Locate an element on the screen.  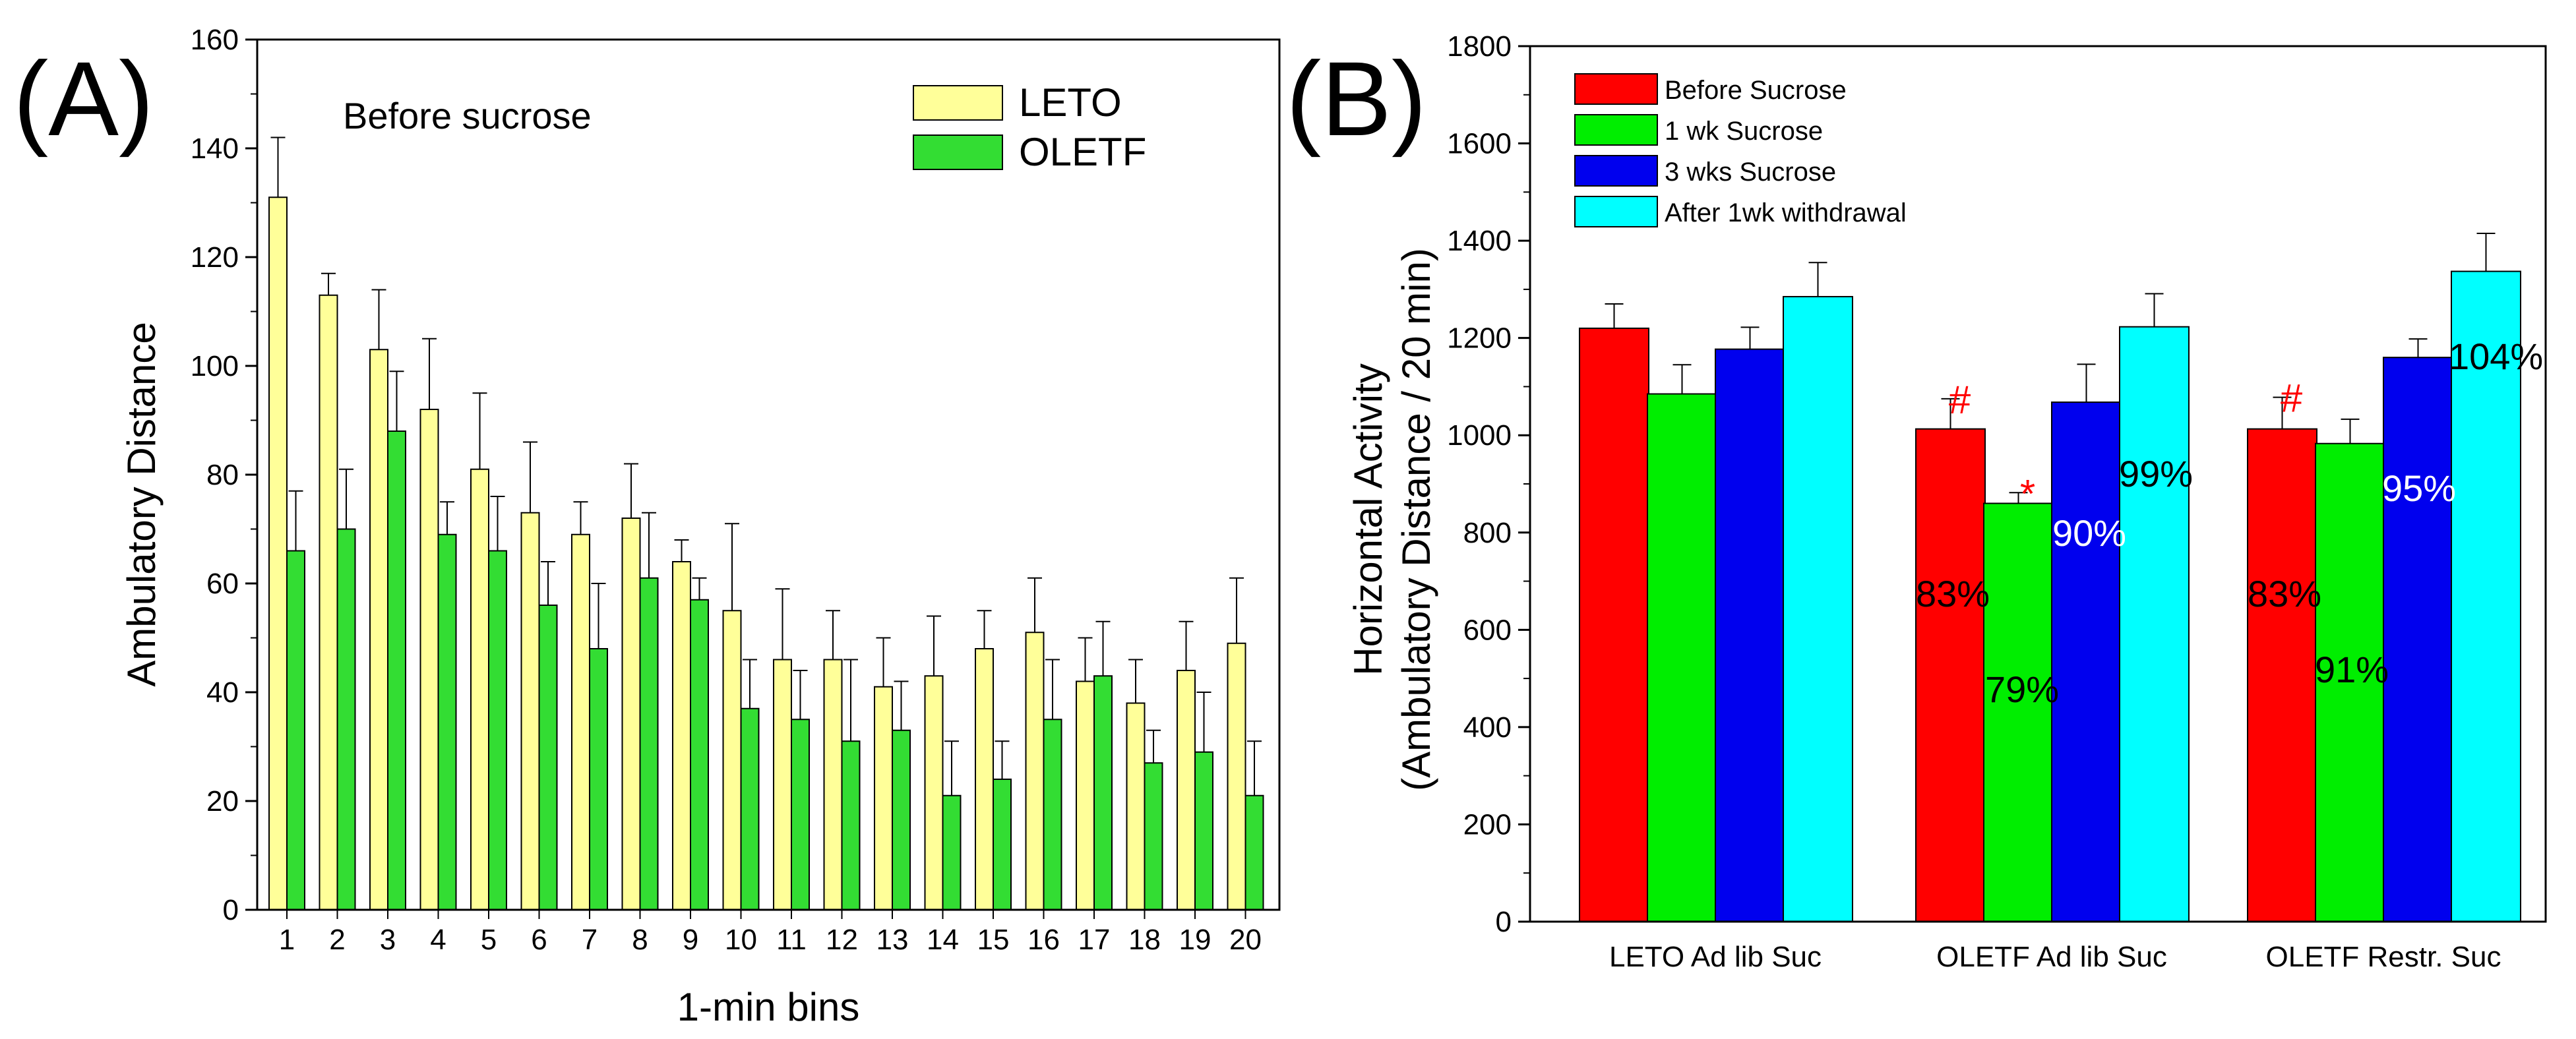
panel-a-y-axis-title: Ambulatory Distance is located at coordinates (141, 504).